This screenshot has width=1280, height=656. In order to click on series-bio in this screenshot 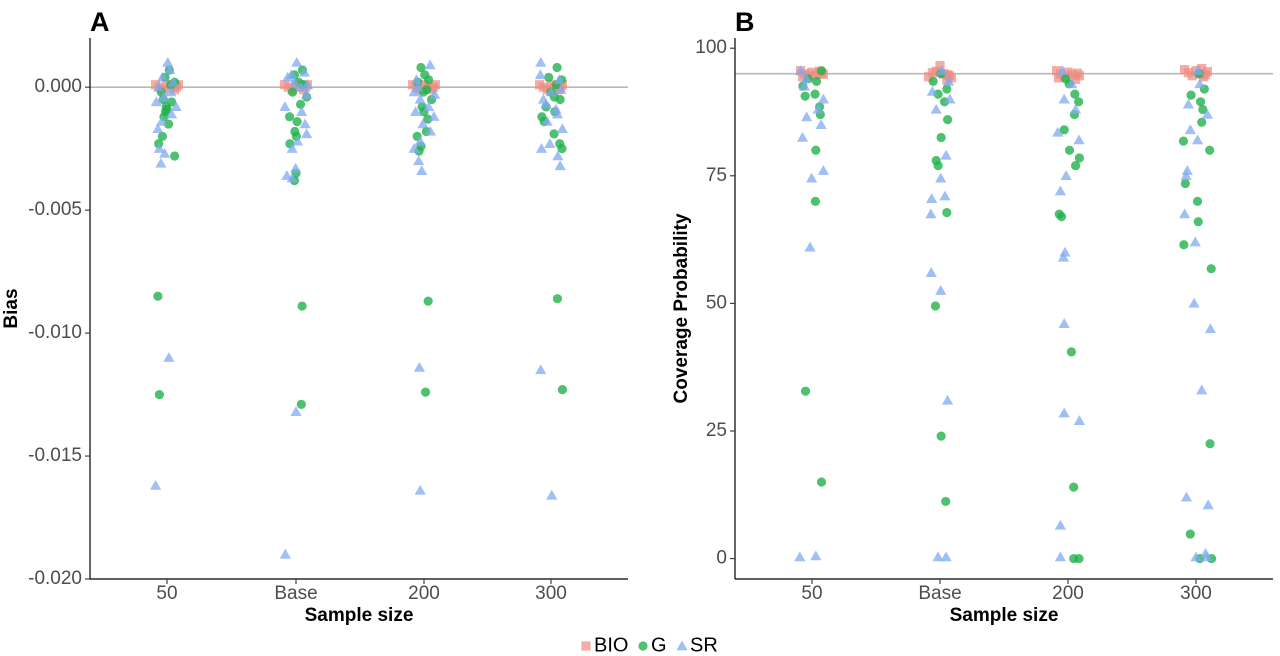, I will do `click(1004, 72)`.